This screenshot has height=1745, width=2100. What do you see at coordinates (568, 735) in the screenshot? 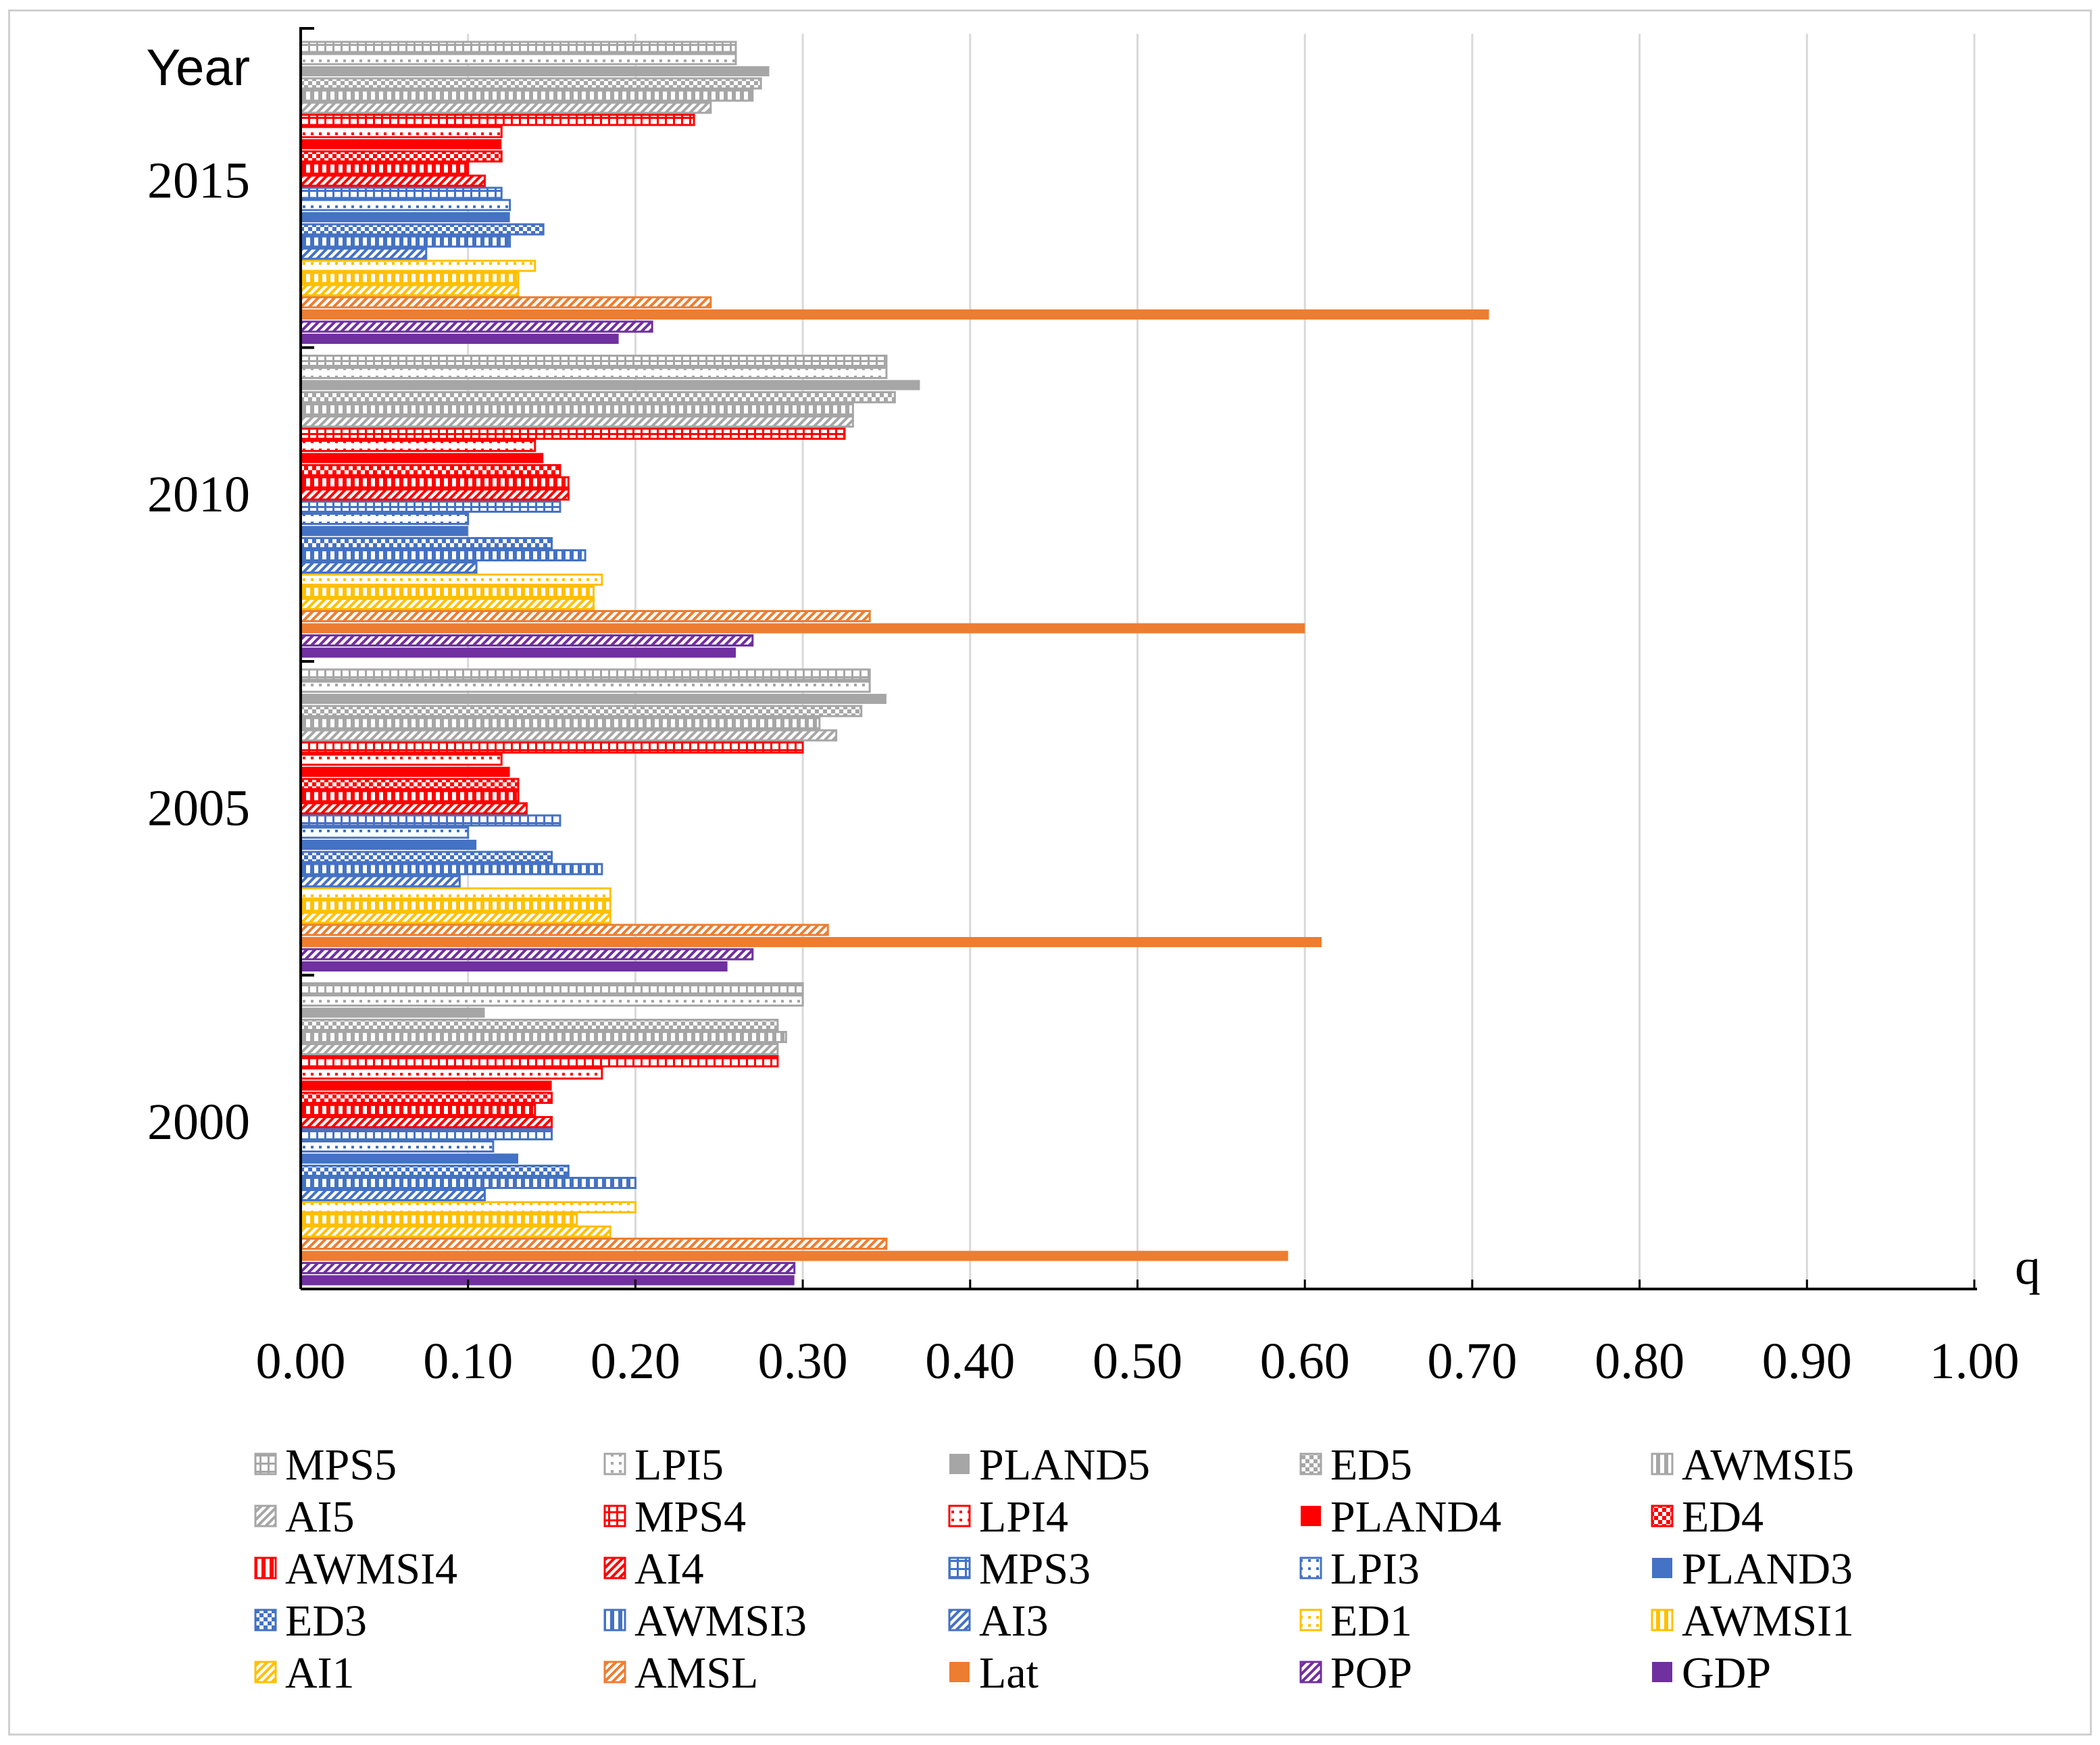
I see `bar-ai5-2005` at bounding box center [568, 735].